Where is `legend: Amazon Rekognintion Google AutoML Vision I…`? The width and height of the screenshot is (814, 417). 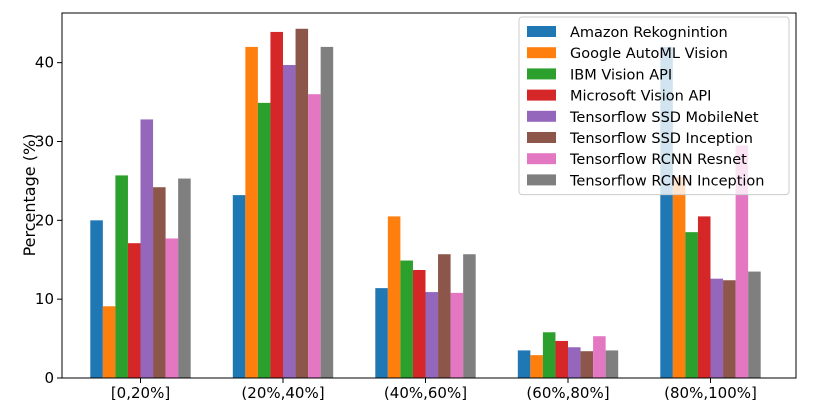
legend: Amazon Rekognintion Google AutoML Vision I… is located at coordinates (654, 106).